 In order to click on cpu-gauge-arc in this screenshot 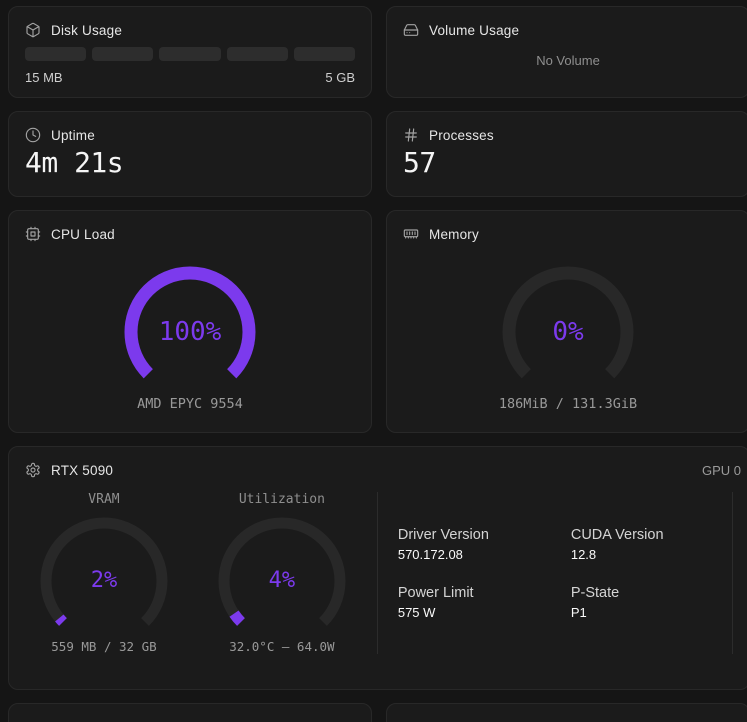, I will do `click(190, 322)`.